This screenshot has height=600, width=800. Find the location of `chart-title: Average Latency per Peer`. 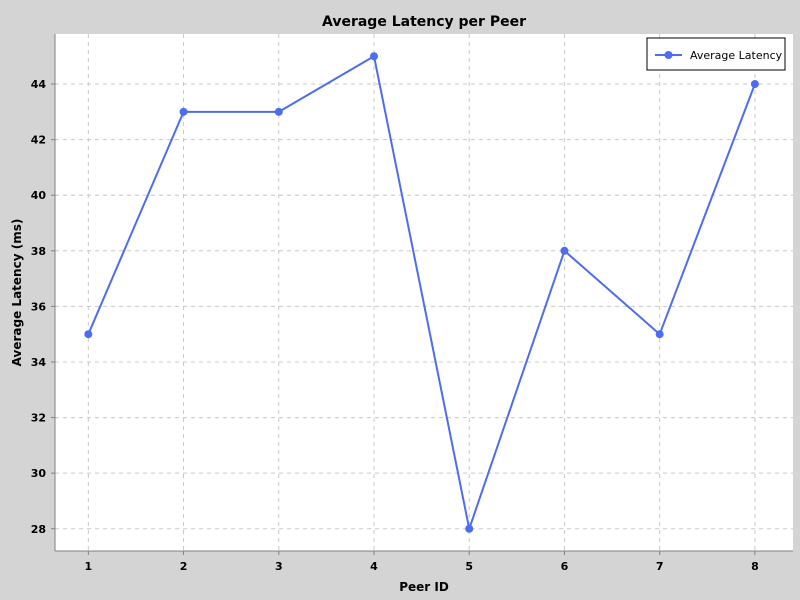

chart-title: Average Latency per Peer is located at coordinates (424, 22).